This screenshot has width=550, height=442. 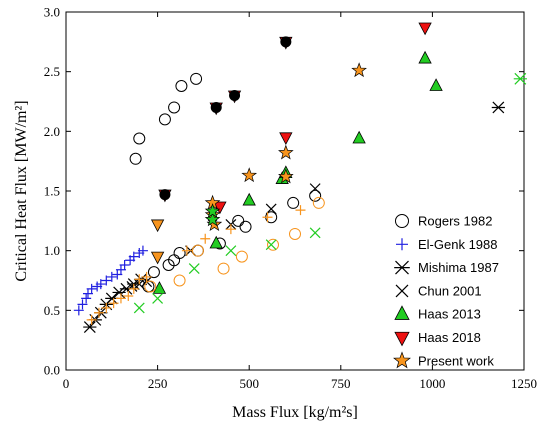 What do you see at coordinates (432, 383) in the screenshot?
I see `x-tick-label: 1000` at bounding box center [432, 383].